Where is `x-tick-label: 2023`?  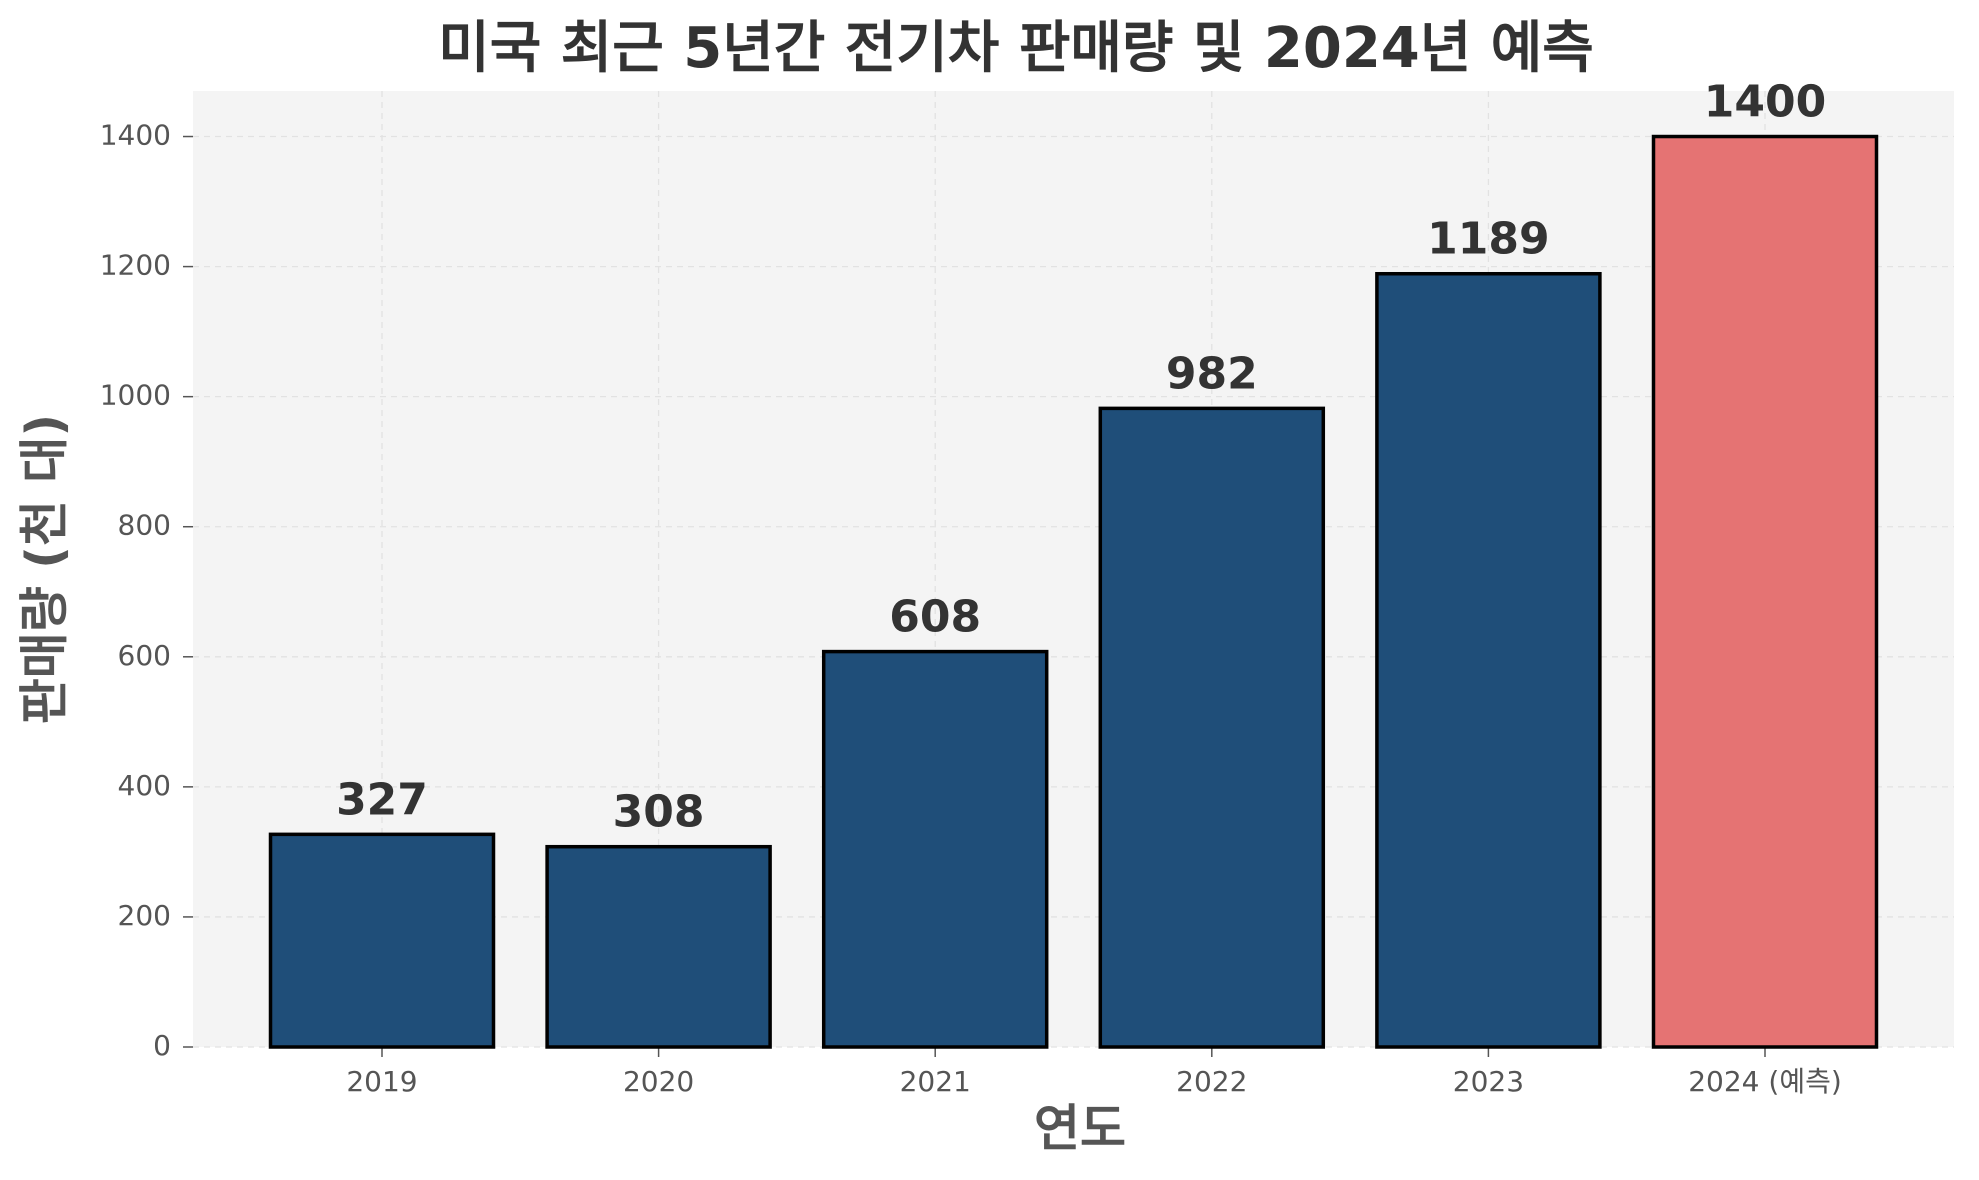
x-tick-label: 2023 is located at coordinates (1488, 1081).